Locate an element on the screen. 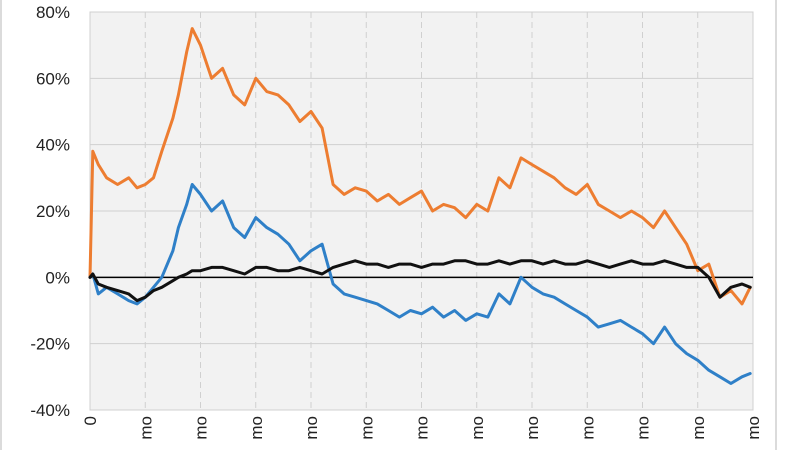  y-tick-label: 0% is located at coordinates (57, 277).